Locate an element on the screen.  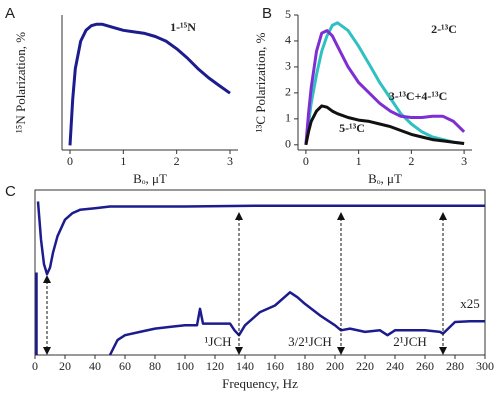
panel-label: C is located at coordinates (10, 191).